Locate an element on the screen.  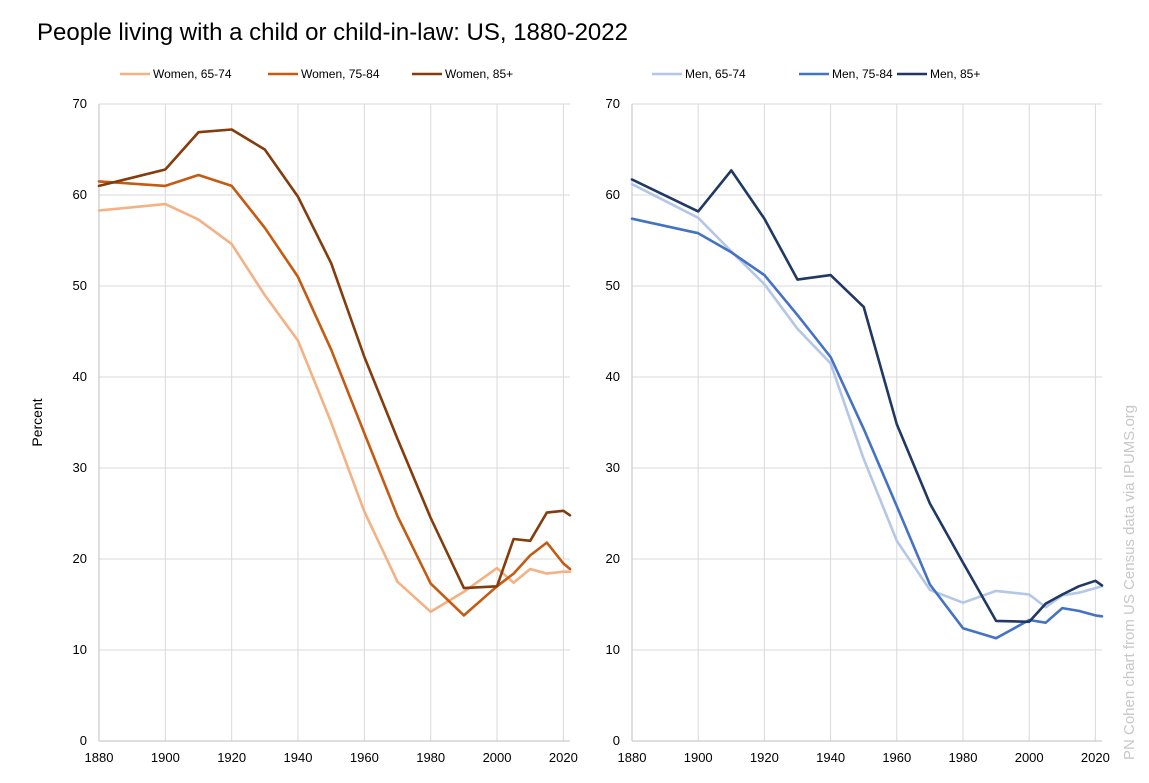
legend-label: Men, 65-74 is located at coordinates (715, 74).